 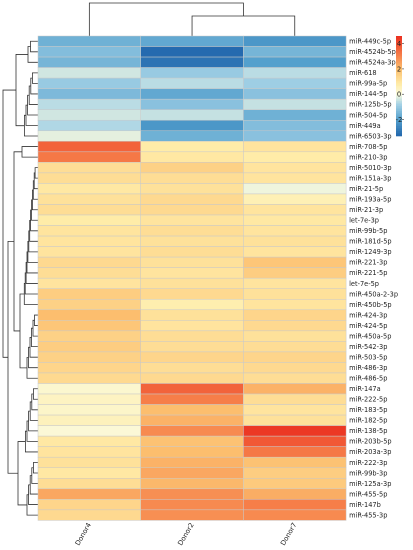 What do you see at coordinates (370, 168) in the screenshot?
I see `row-label: miR-5010-3p` at bounding box center [370, 168].